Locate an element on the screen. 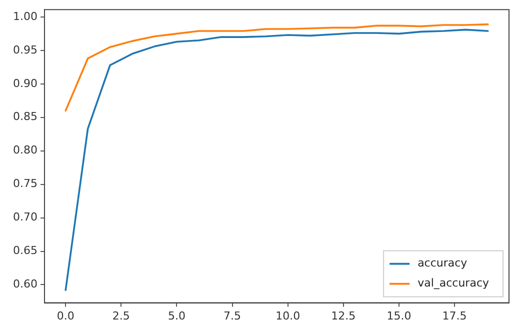 The height and width of the screenshot is (336, 514). y-tick-label: 0.60 is located at coordinates (25, 284).